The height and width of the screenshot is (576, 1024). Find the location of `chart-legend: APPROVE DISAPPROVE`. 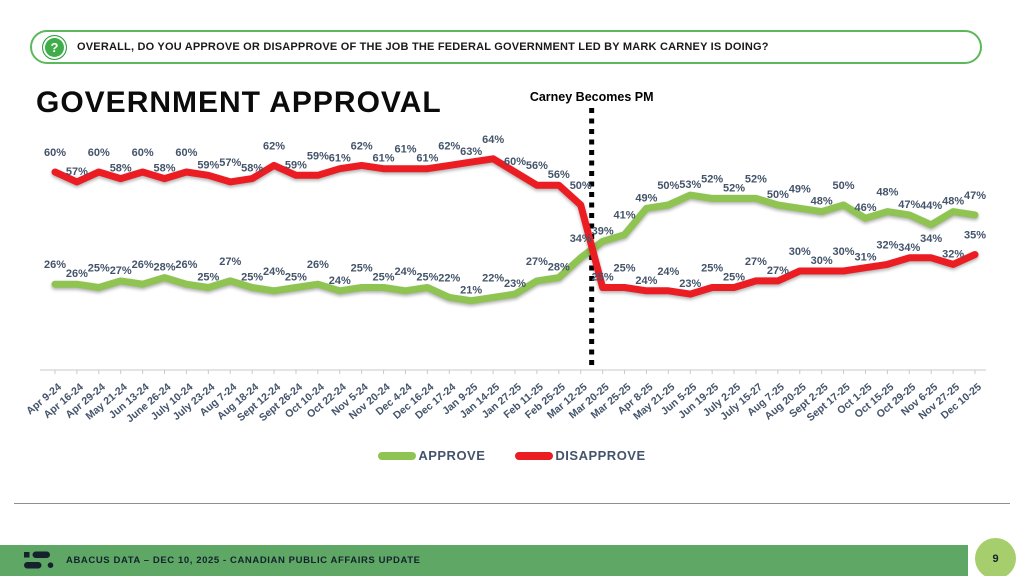

chart-legend: APPROVE DISAPPROVE is located at coordinates (512, 455).